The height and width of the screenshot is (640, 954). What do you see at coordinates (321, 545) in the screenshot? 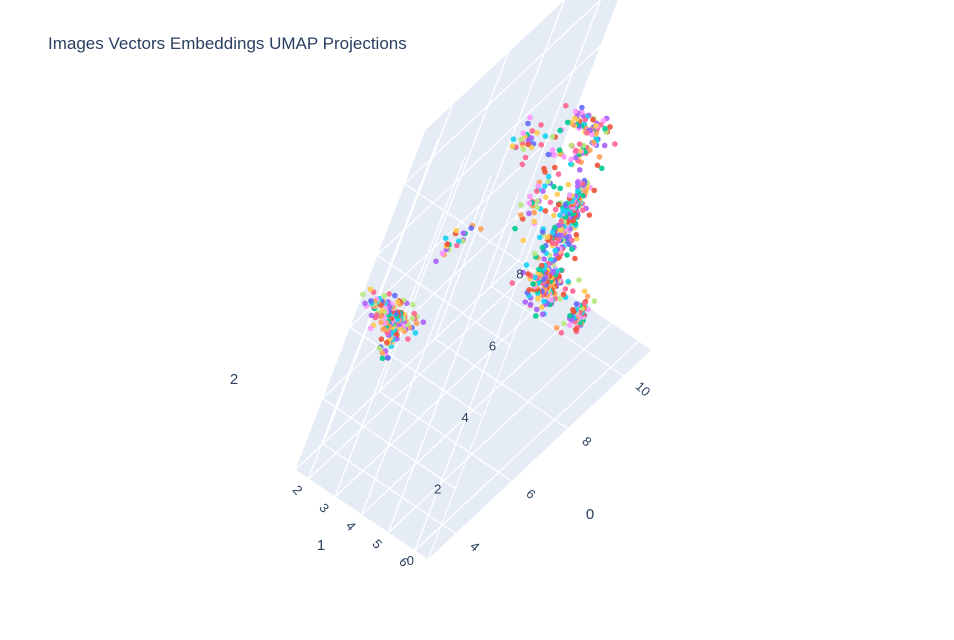
I see `y-axis-title: 1` at bounding box center [321, 545].